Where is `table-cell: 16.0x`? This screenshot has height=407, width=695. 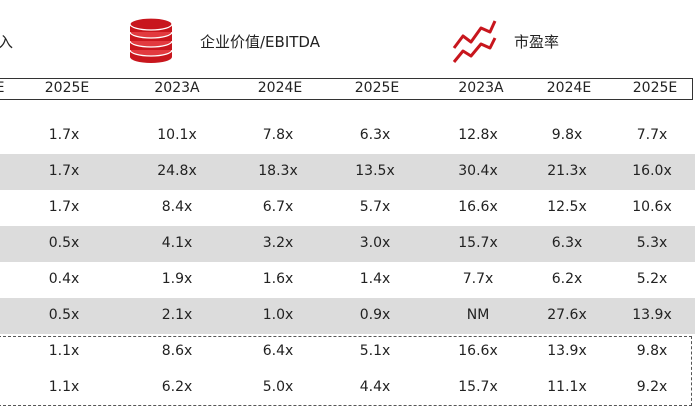 table-cell: 16.0x is located at coordinates (652, 171).